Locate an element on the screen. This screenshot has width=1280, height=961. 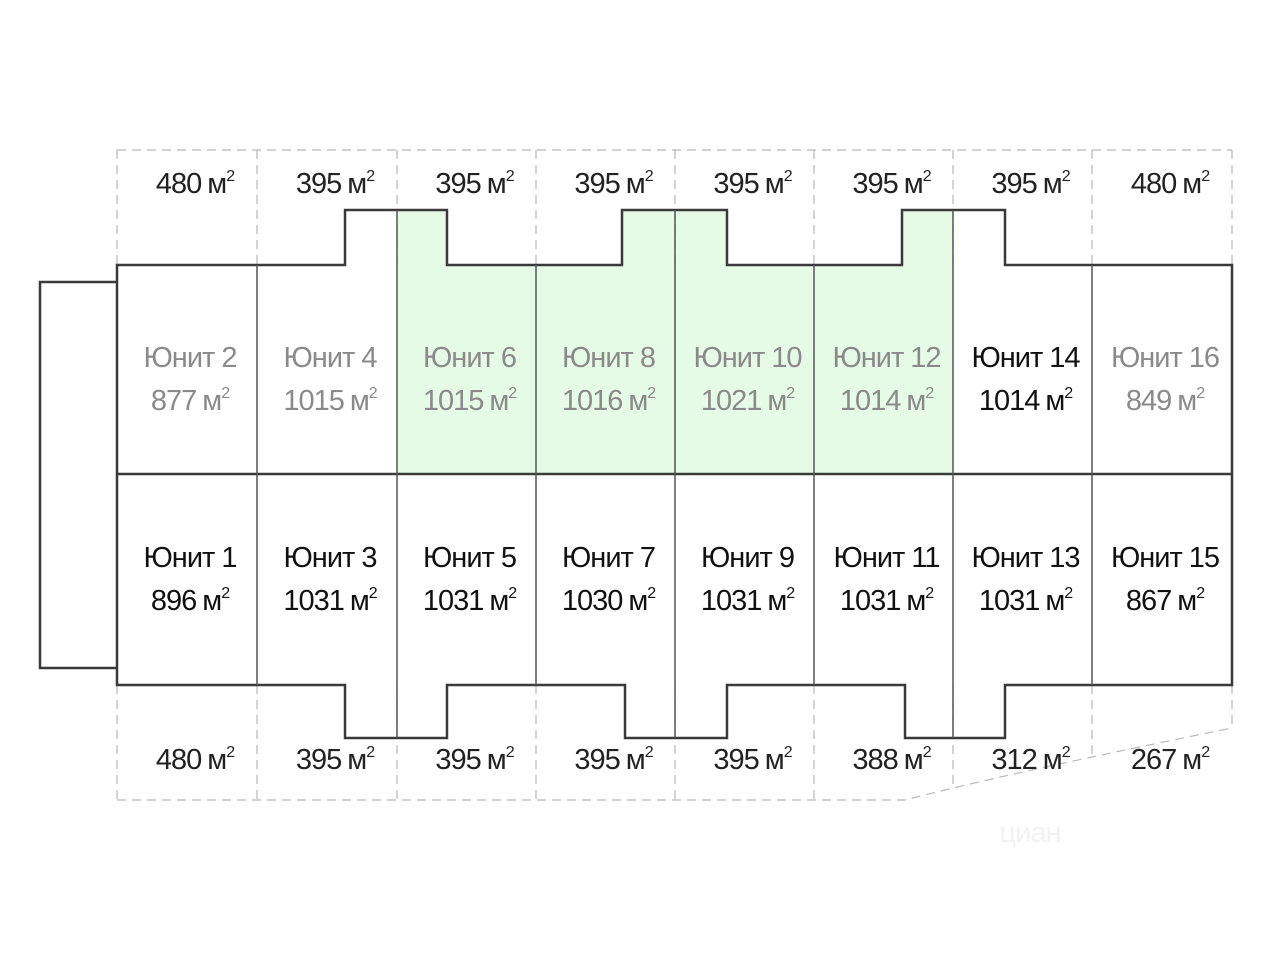
area-value: 1015 is located at coordinates (453, 401).